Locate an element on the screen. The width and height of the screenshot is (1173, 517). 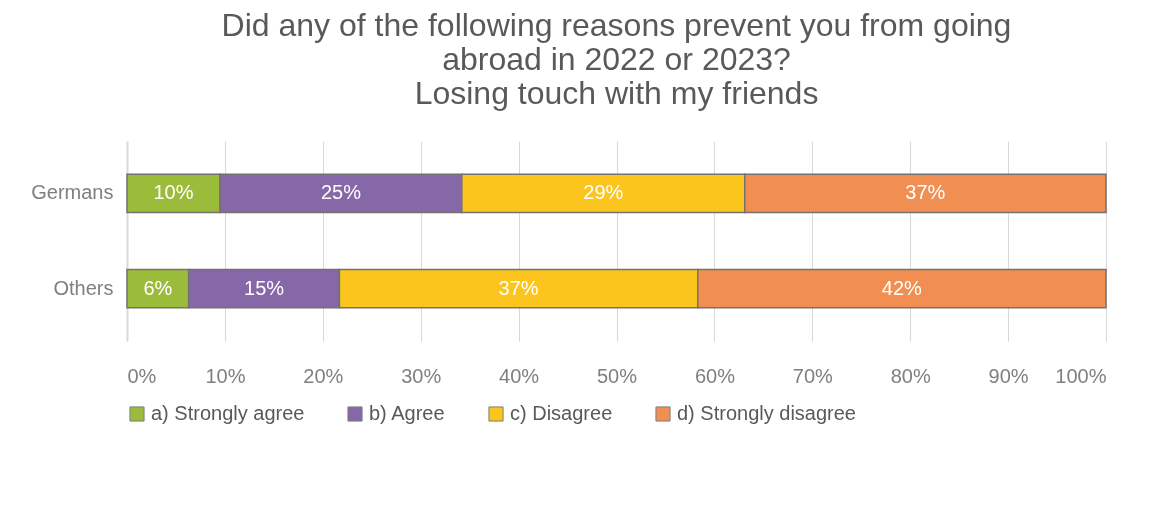
data-label: 29% is located at coordinates (603, 192).